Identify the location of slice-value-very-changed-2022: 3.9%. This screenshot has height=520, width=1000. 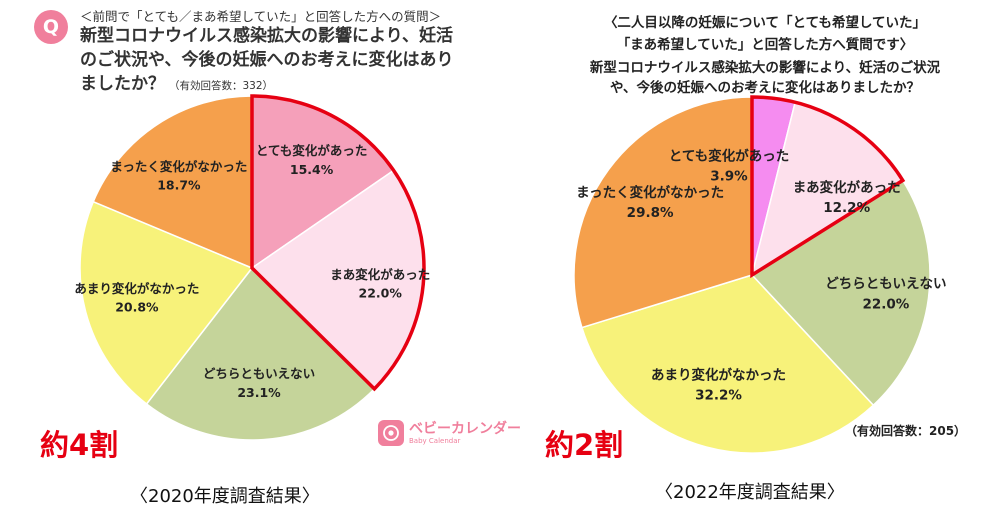
(729, 177).